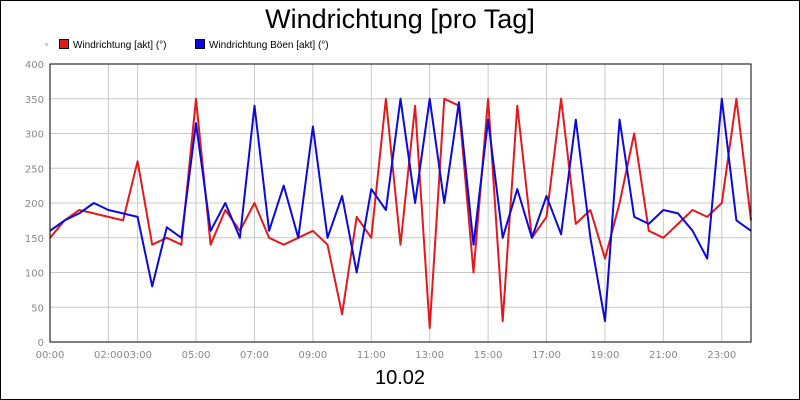 Image resolution: width=800 pixels, height=400 pixels. Describe the element at coordinates (605, 355) in the screenshot. I see `x-tick-label: 19:00` at that location.